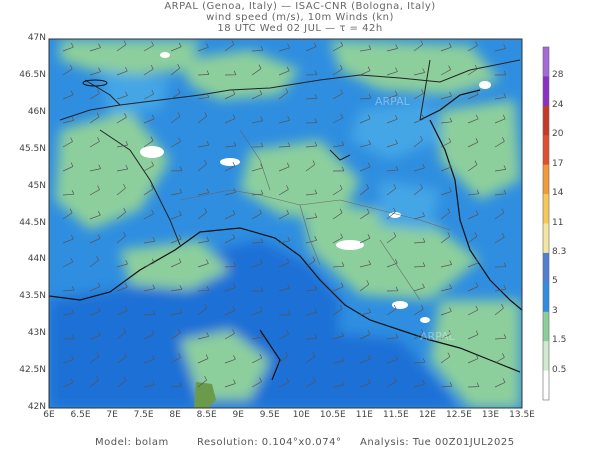 Image resolution: width=600 pixels, height=450 pixels. What do you see at coordinates (332, 415) in the screenshot?
I see `lon-label: 10.5E` at bounding box center [332, 415].